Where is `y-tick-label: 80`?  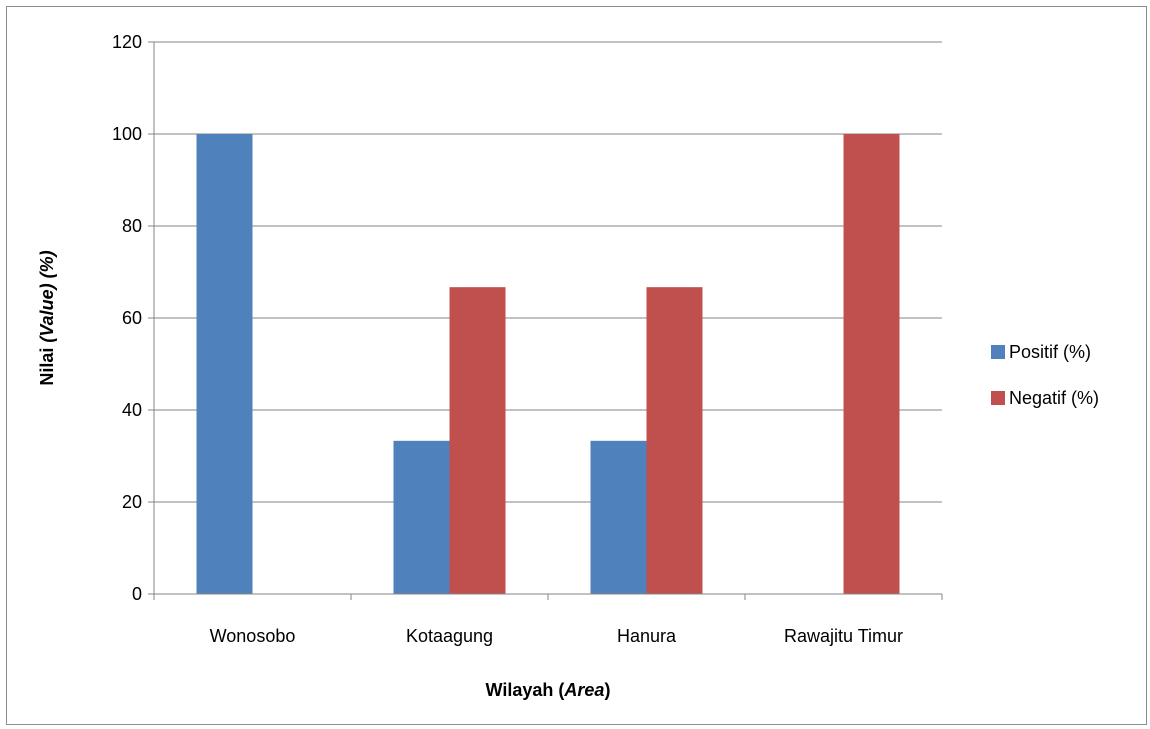 y-tick-label: 80 is located at coordinates (132, 226).